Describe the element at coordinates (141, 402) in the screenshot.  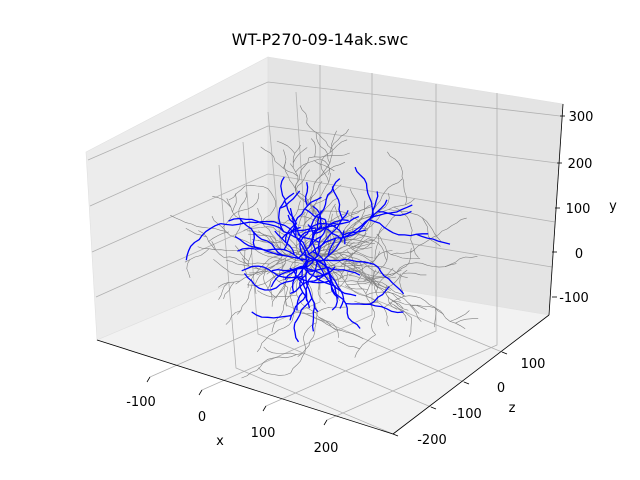
I see `x-tick-label: -100` at that location.